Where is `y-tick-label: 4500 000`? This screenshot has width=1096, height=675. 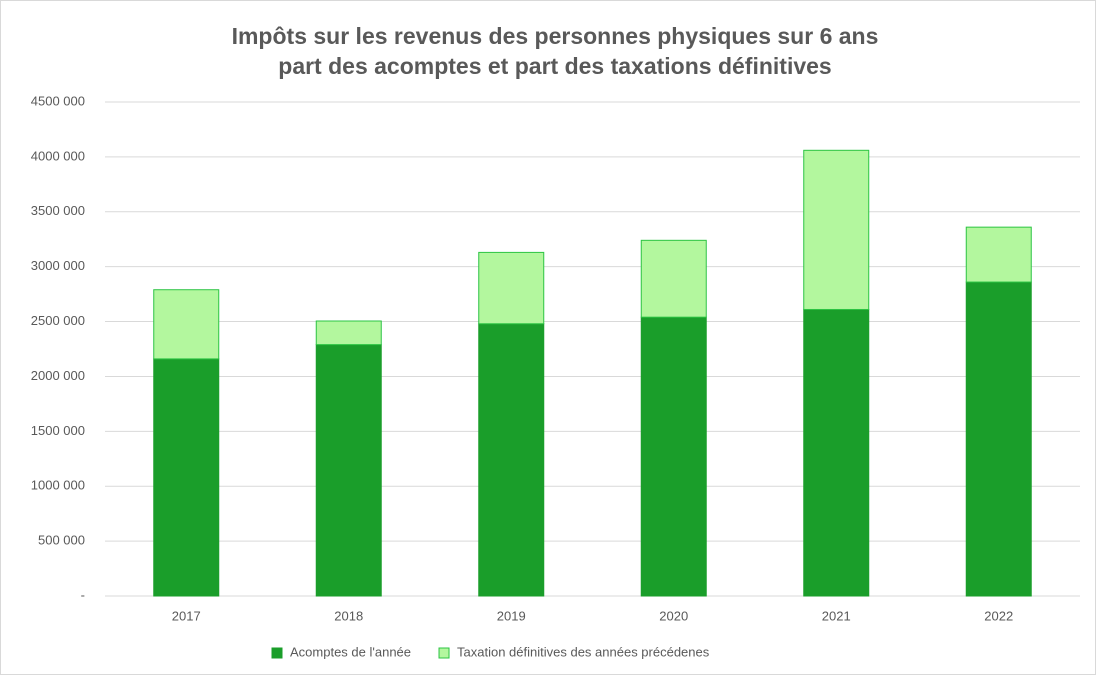 y-tick-label: 4500 000 is located at coordinates (58, 100).